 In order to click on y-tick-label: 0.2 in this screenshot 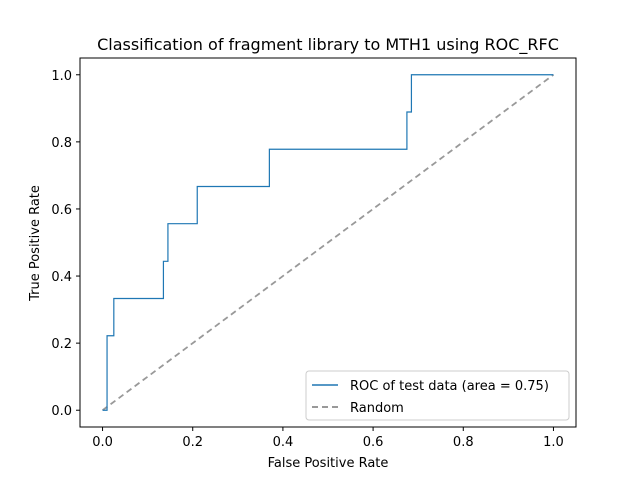, I will do `click(61, 344)`.